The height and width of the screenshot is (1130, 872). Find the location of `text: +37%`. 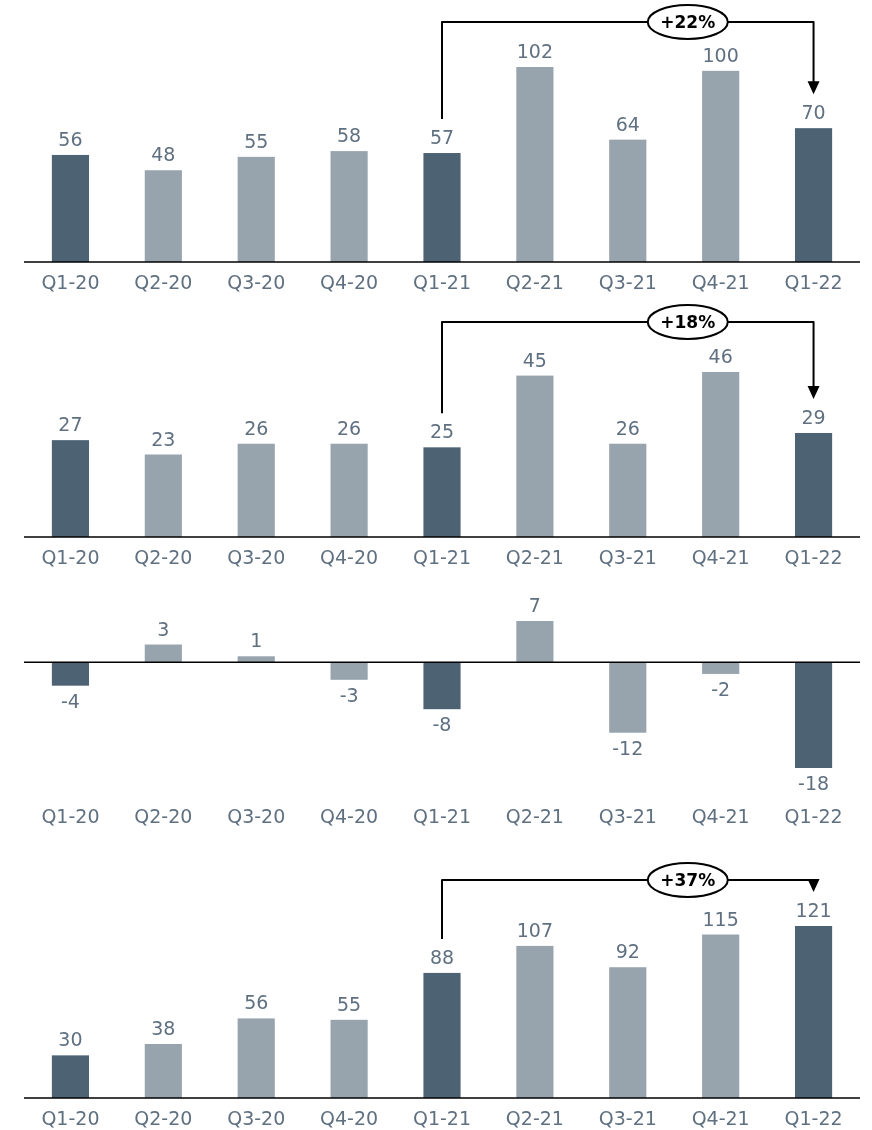

text: +37% is located at coordinates (688, 880).